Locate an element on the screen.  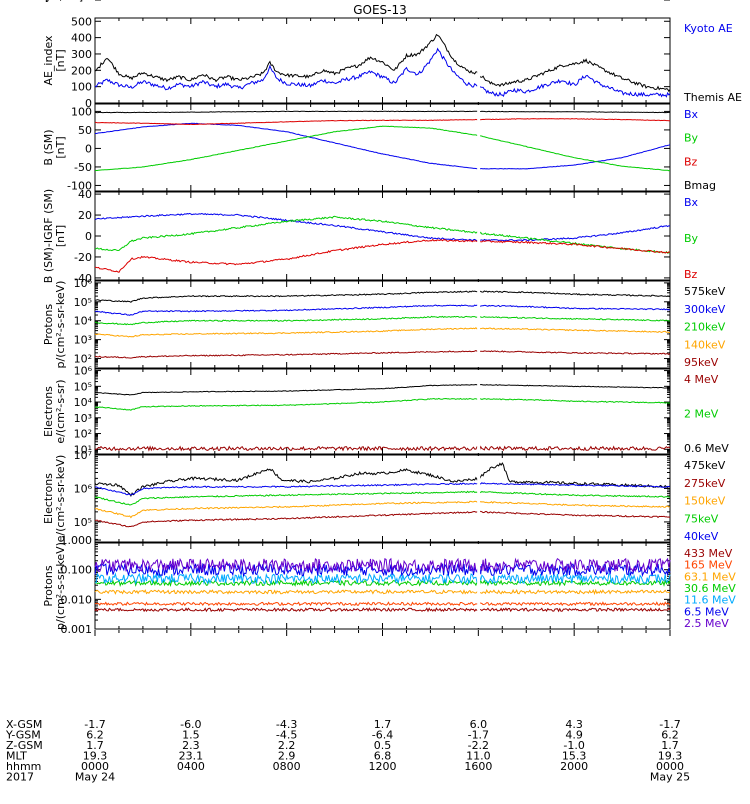
y-tick-label: 0 is located at coordinates (88, 236).